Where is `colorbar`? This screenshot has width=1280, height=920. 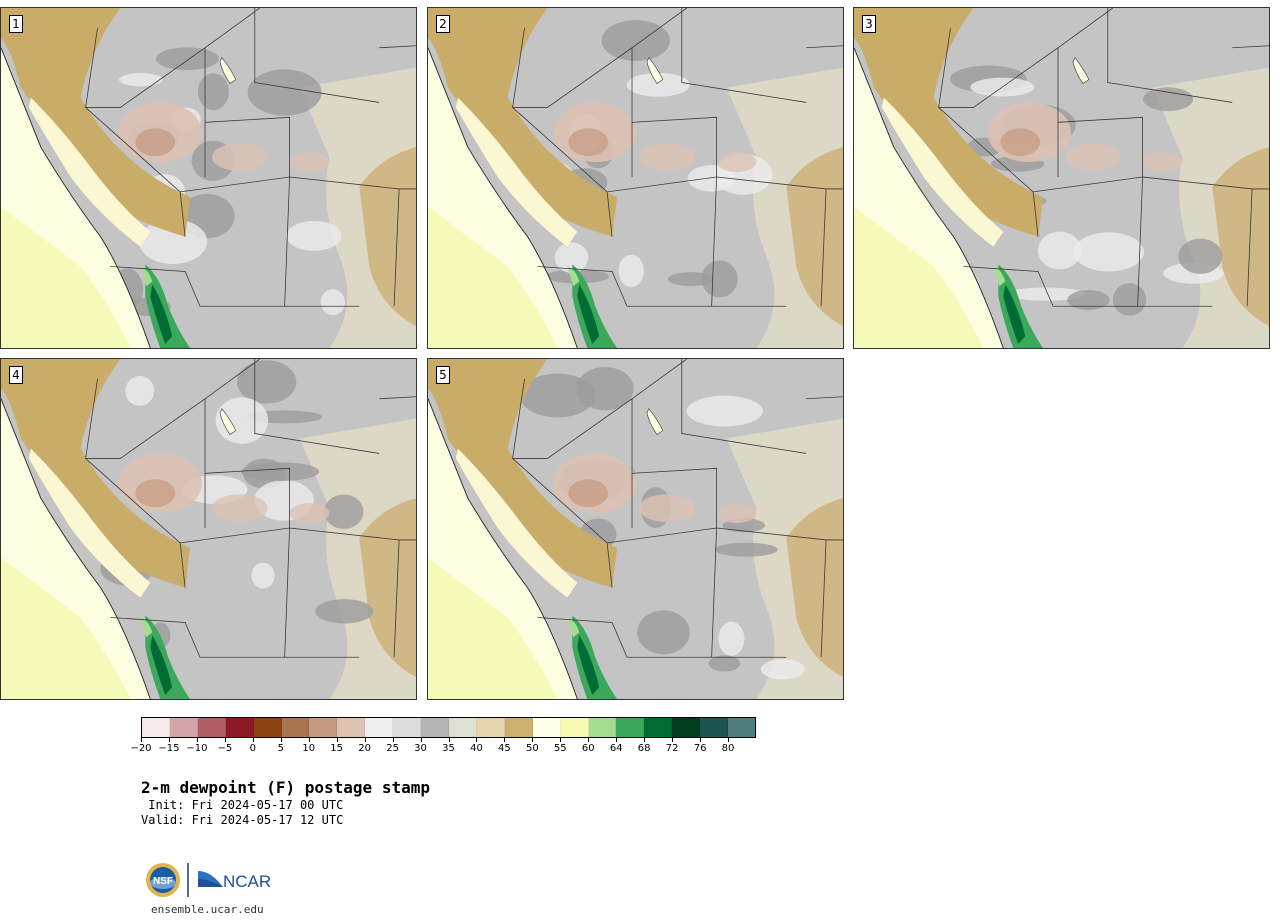 colorbar is located at coordinates (448, 727).